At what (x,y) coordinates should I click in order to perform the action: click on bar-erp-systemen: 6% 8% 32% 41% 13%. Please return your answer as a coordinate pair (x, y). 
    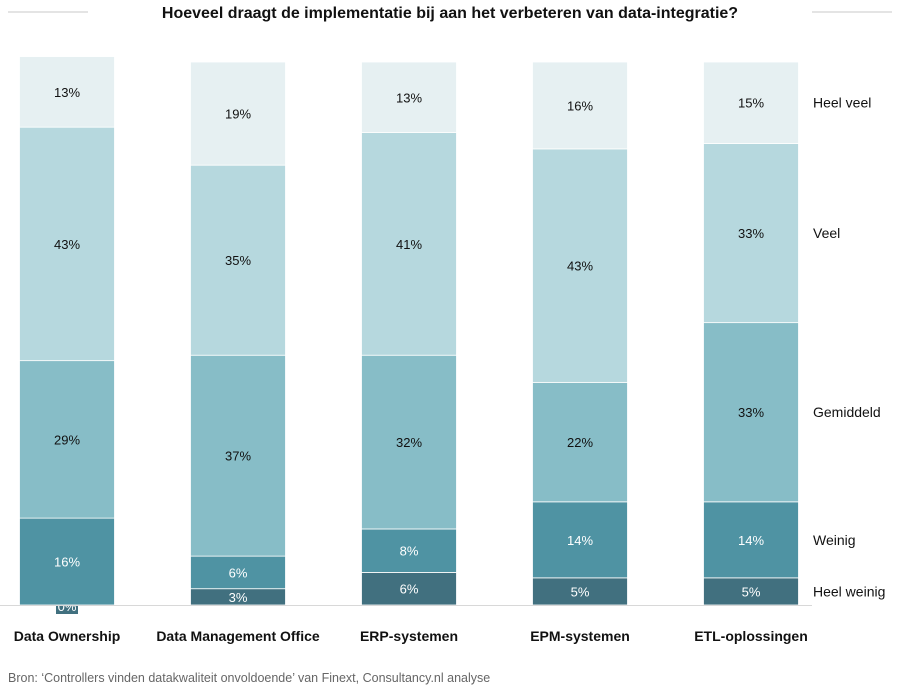
    Looking at the image, I should click on (409, 333).